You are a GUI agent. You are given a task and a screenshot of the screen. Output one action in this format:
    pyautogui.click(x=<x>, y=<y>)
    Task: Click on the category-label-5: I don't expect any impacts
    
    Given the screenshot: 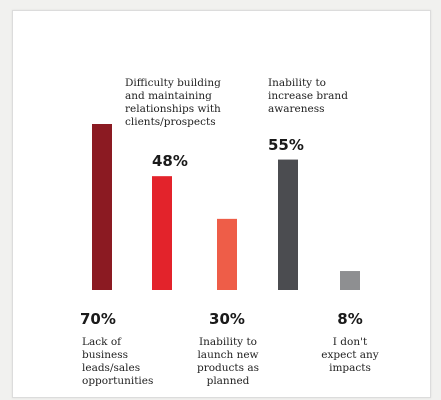 What is the action you would take?
    pyautogui.click(x=350, y=355)
    